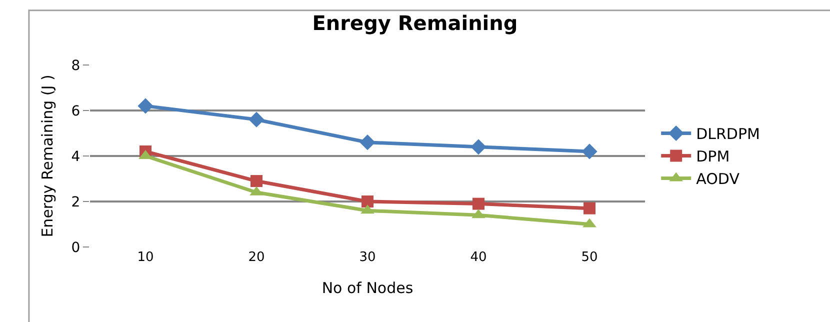 The height and width of the screenshot is (322, 830). I want to click on y-tick-label: 4, so click(75, 156).